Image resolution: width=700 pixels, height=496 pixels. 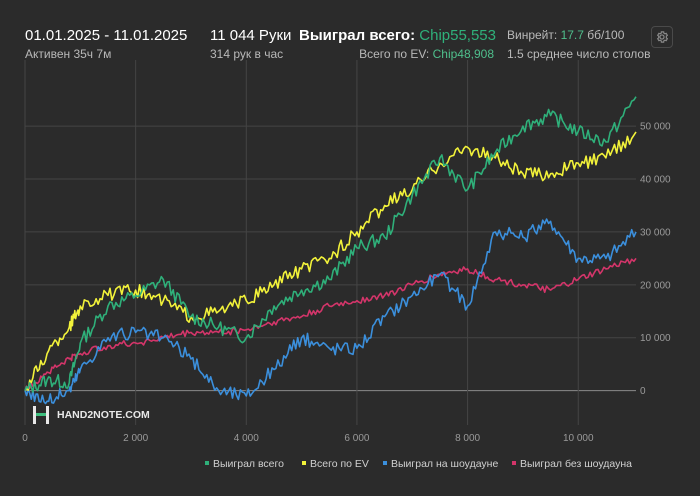 What do you see at coordinates (248, 464) in the screenshot?
I see `legend-label: Выиграл всего` at bounding box center [248, 464].